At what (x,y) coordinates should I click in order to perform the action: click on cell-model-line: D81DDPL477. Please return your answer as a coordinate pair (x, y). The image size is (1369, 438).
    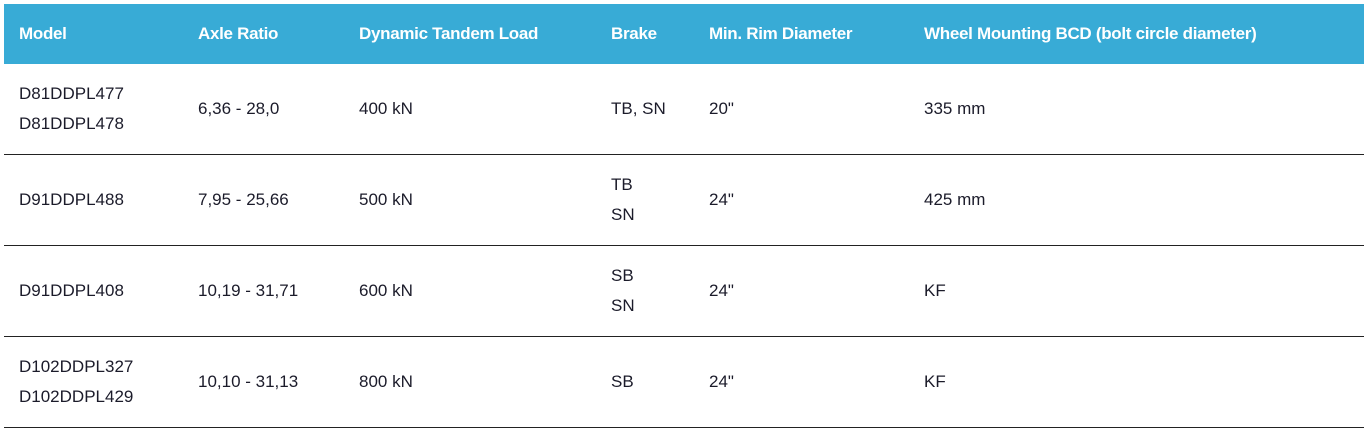
    Looking at the image, I should click on (71, 93).